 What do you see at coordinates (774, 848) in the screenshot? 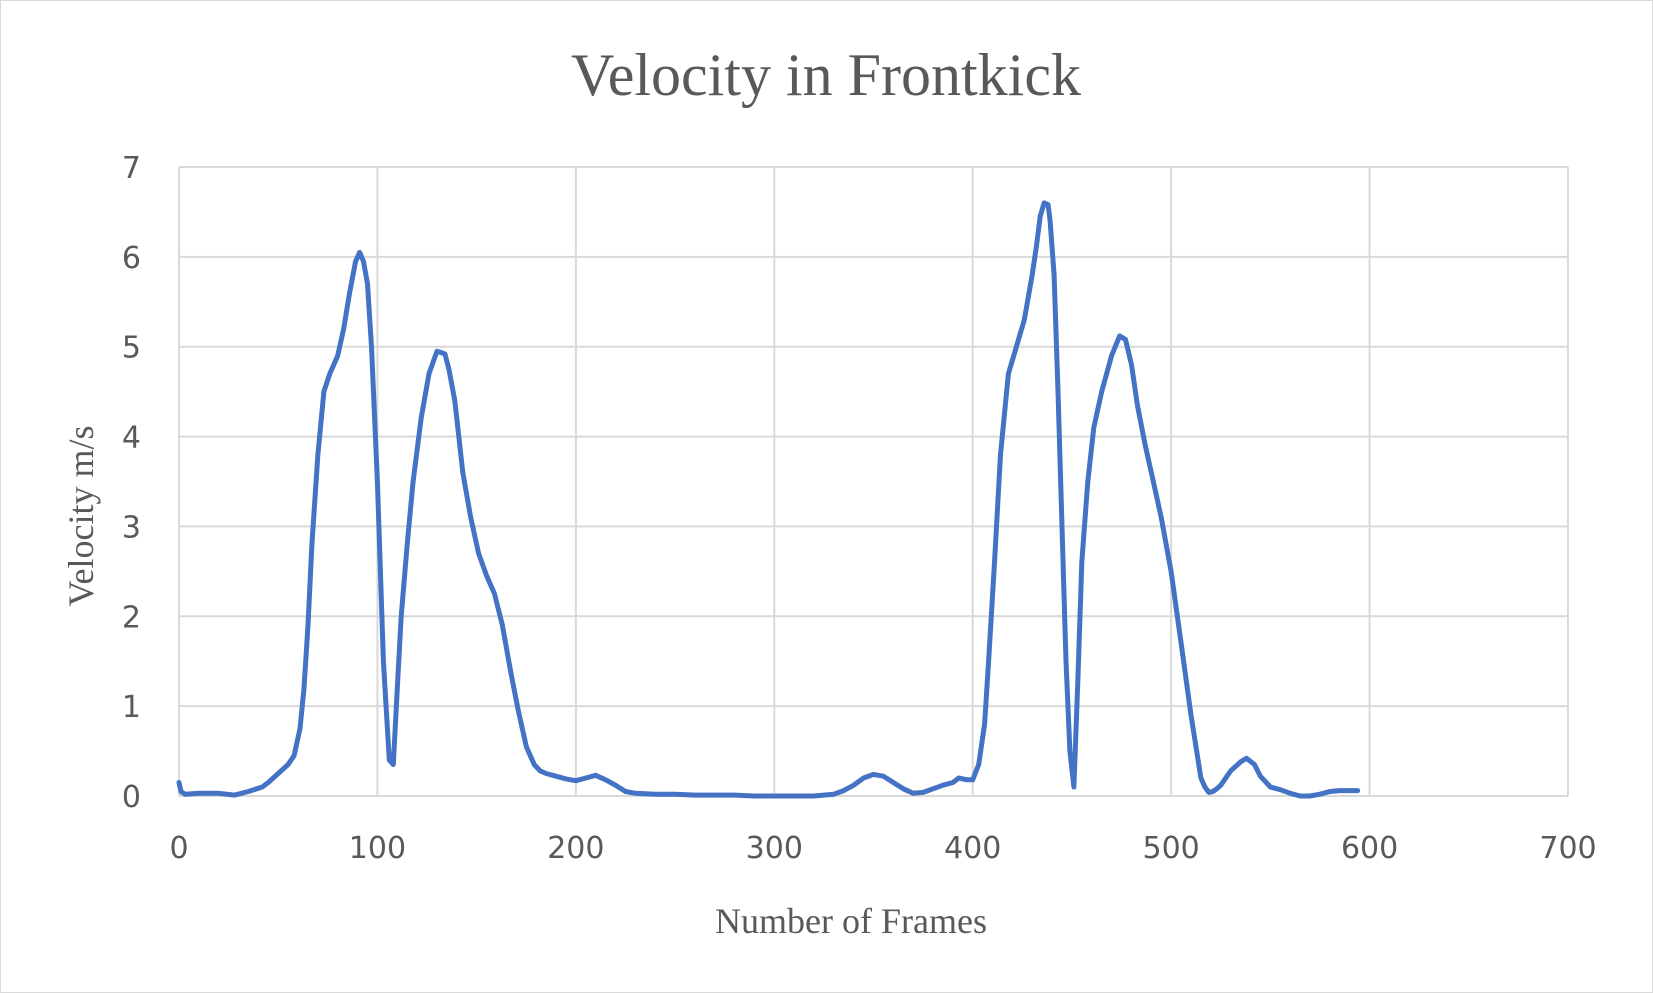
I see `x-tick-label: 300` at bounding box center [774, 848].